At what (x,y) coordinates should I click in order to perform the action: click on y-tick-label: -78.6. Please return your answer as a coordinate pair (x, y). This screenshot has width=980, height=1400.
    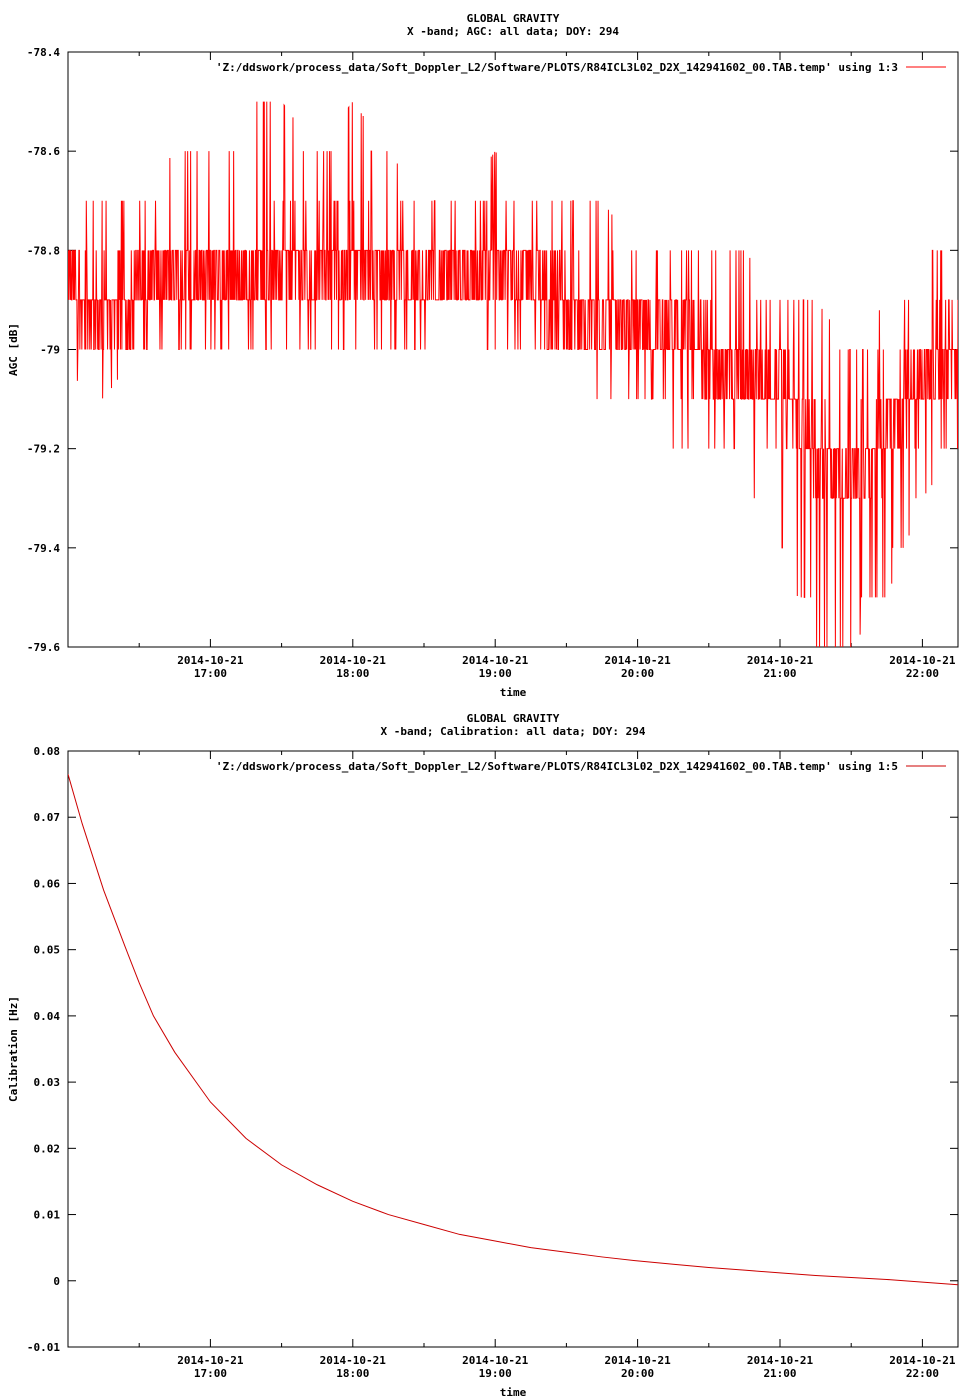
    Looking at the image, I should click on (43, 151).